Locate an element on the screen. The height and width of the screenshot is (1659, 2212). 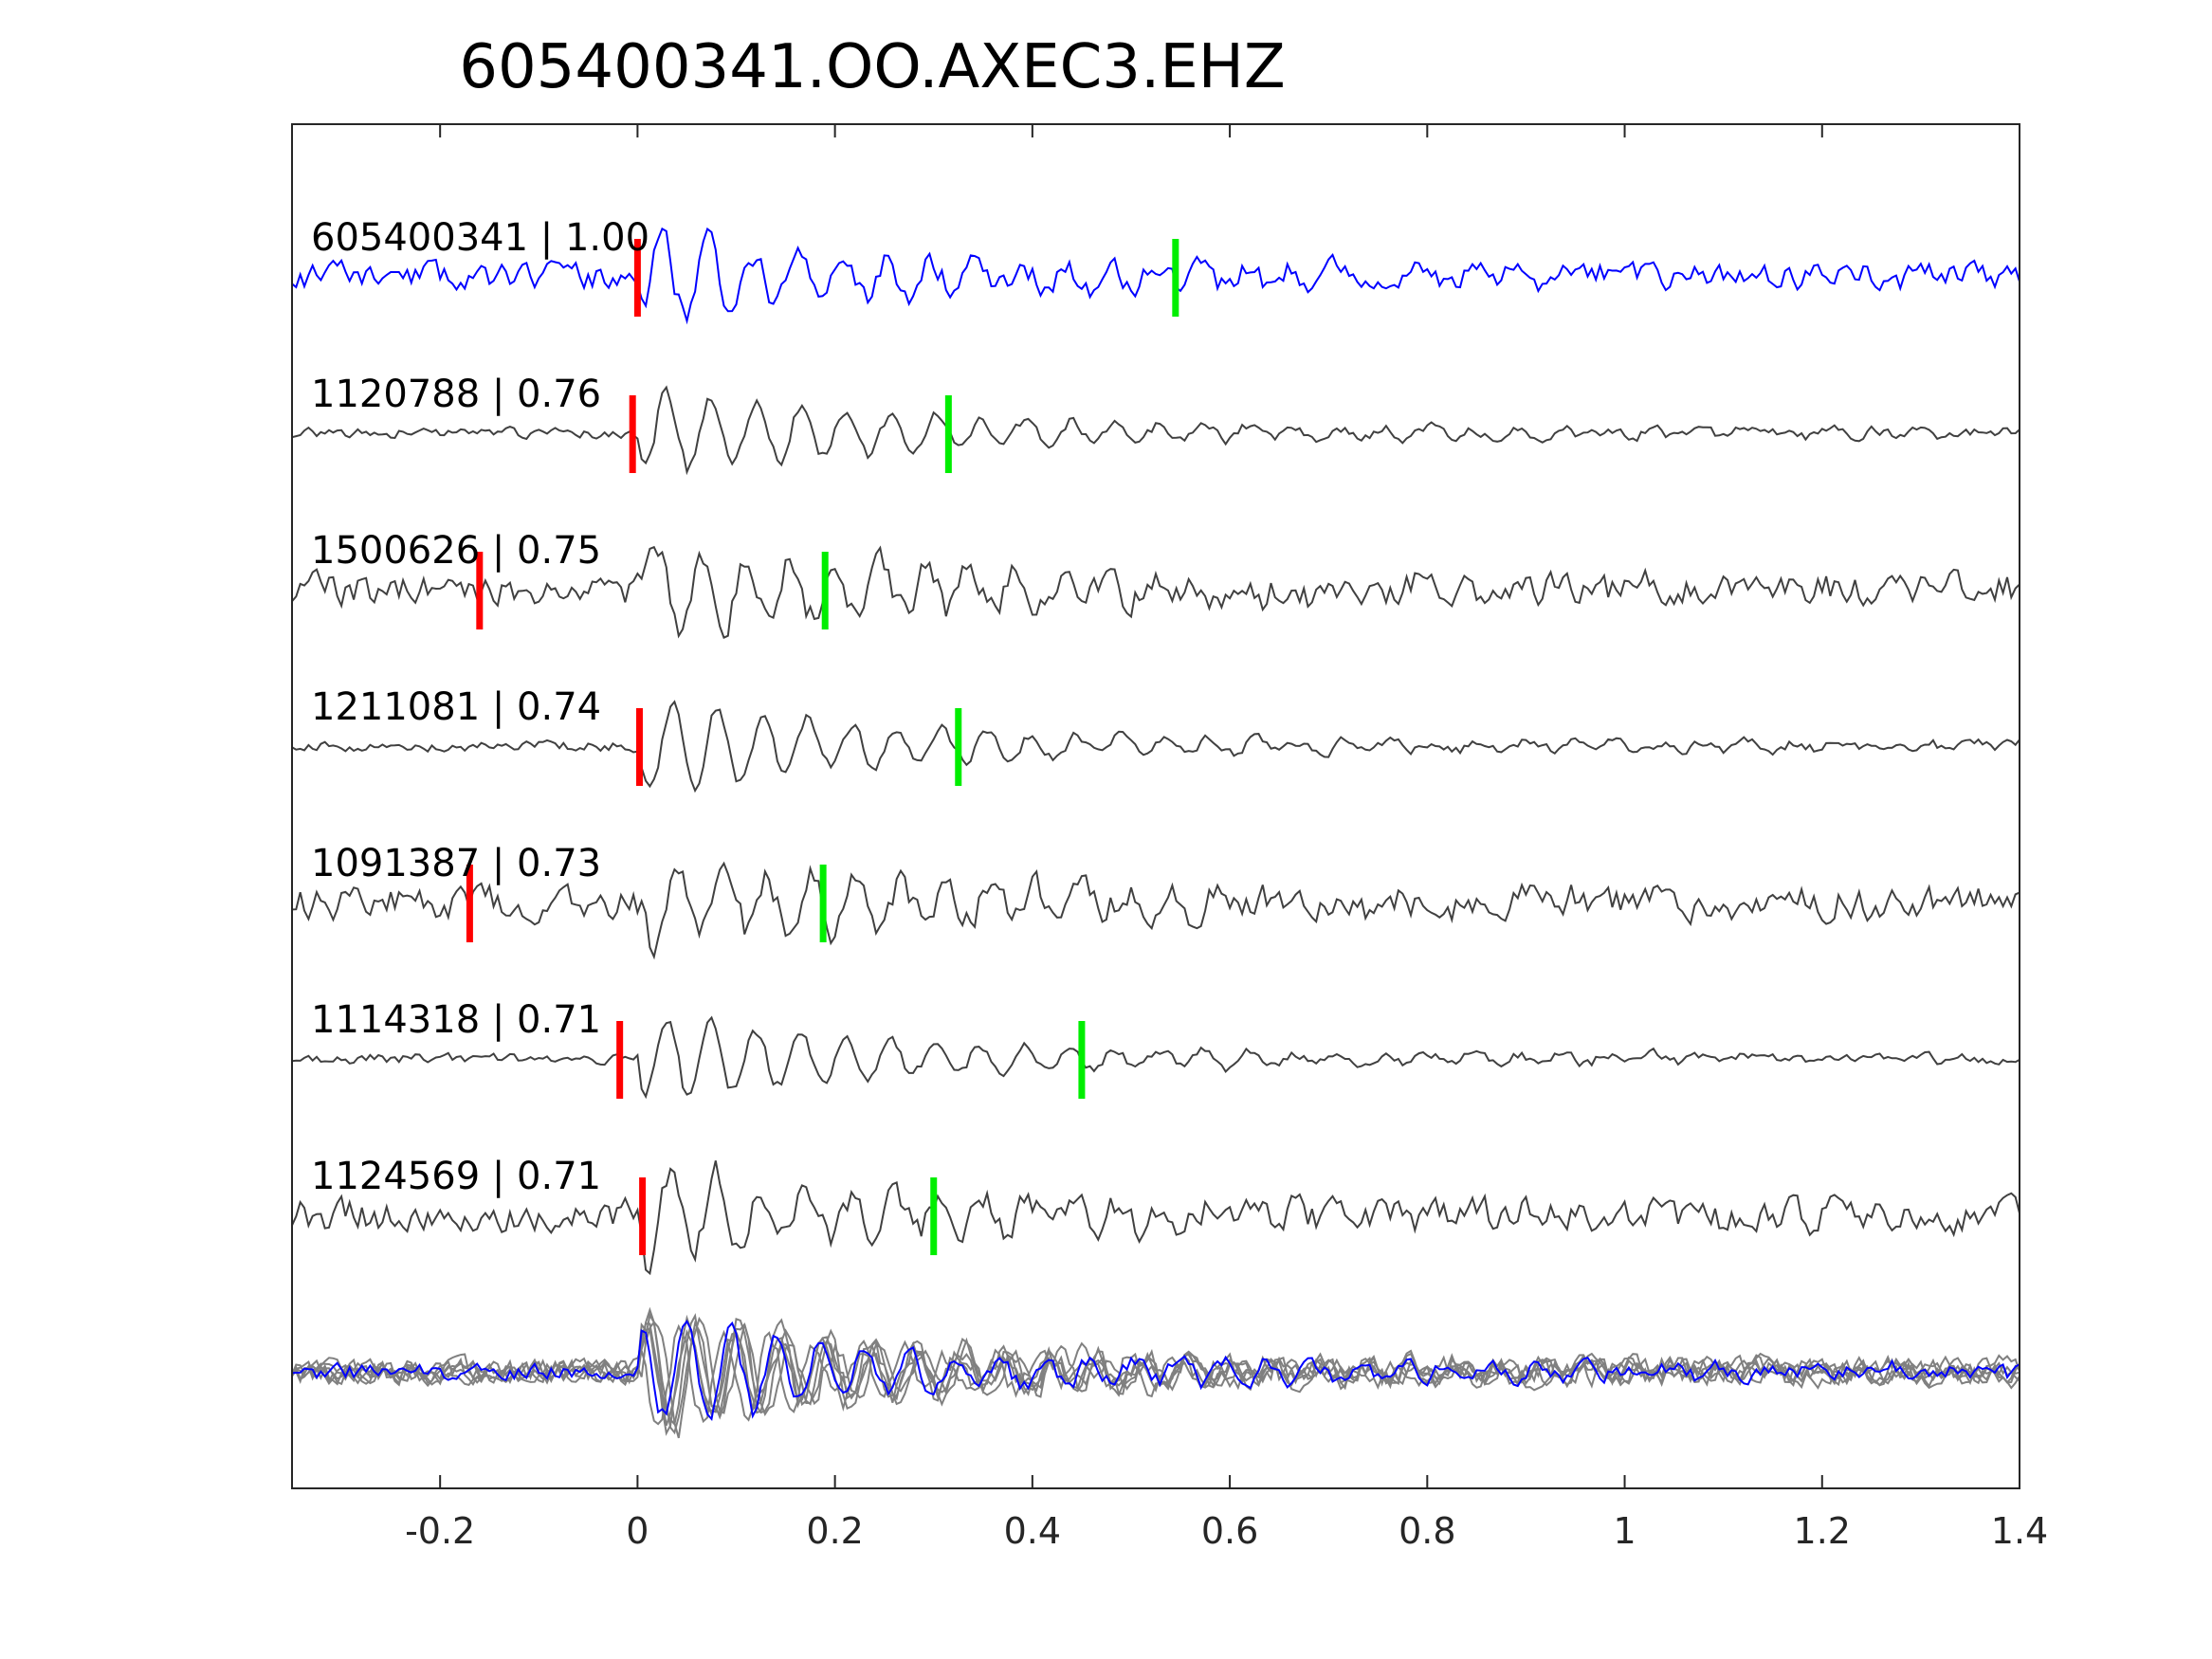
trace-label-5: 1114318 | 0.71 is located at coordinates (456, 1020).